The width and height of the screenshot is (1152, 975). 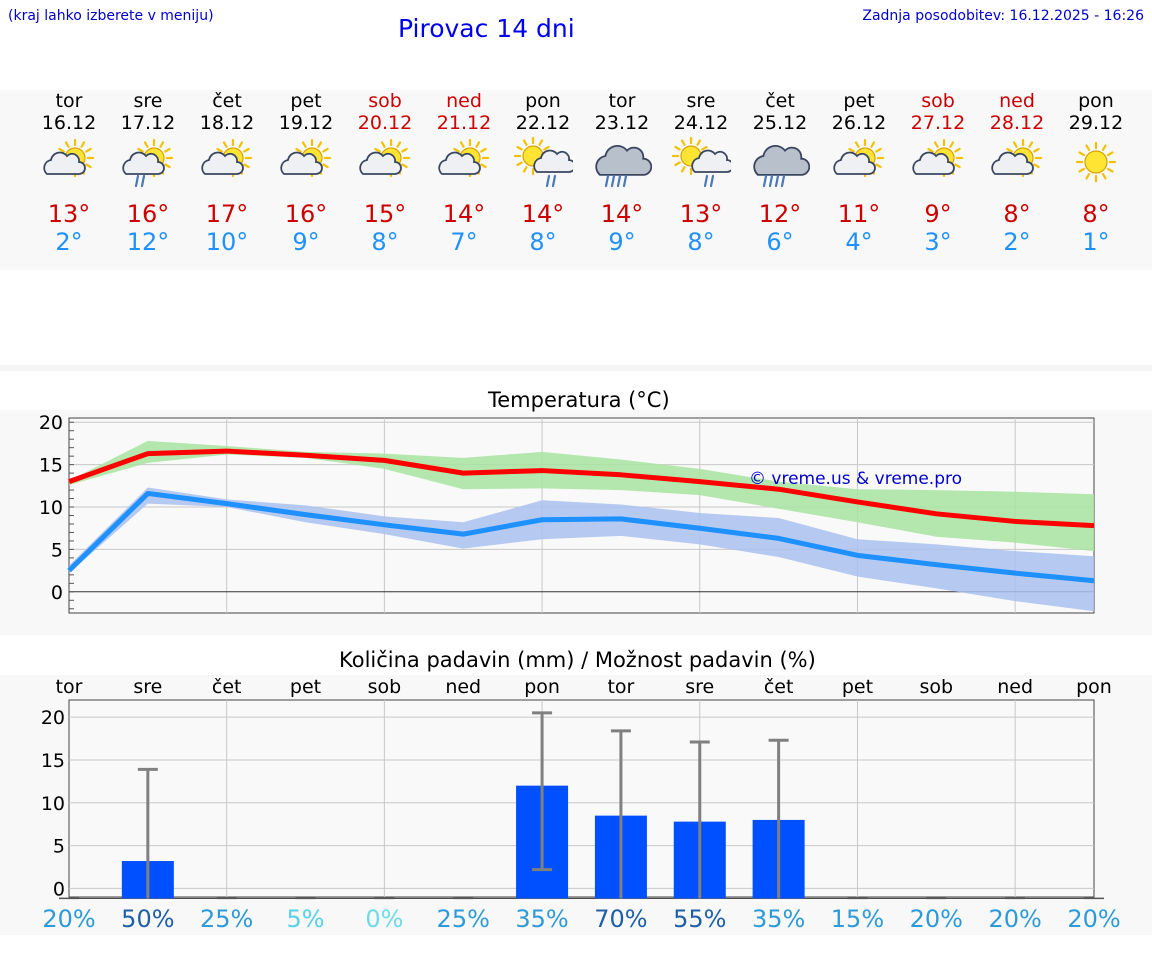 I want to click on day-date: 20.12, so click(x=385, y=123).